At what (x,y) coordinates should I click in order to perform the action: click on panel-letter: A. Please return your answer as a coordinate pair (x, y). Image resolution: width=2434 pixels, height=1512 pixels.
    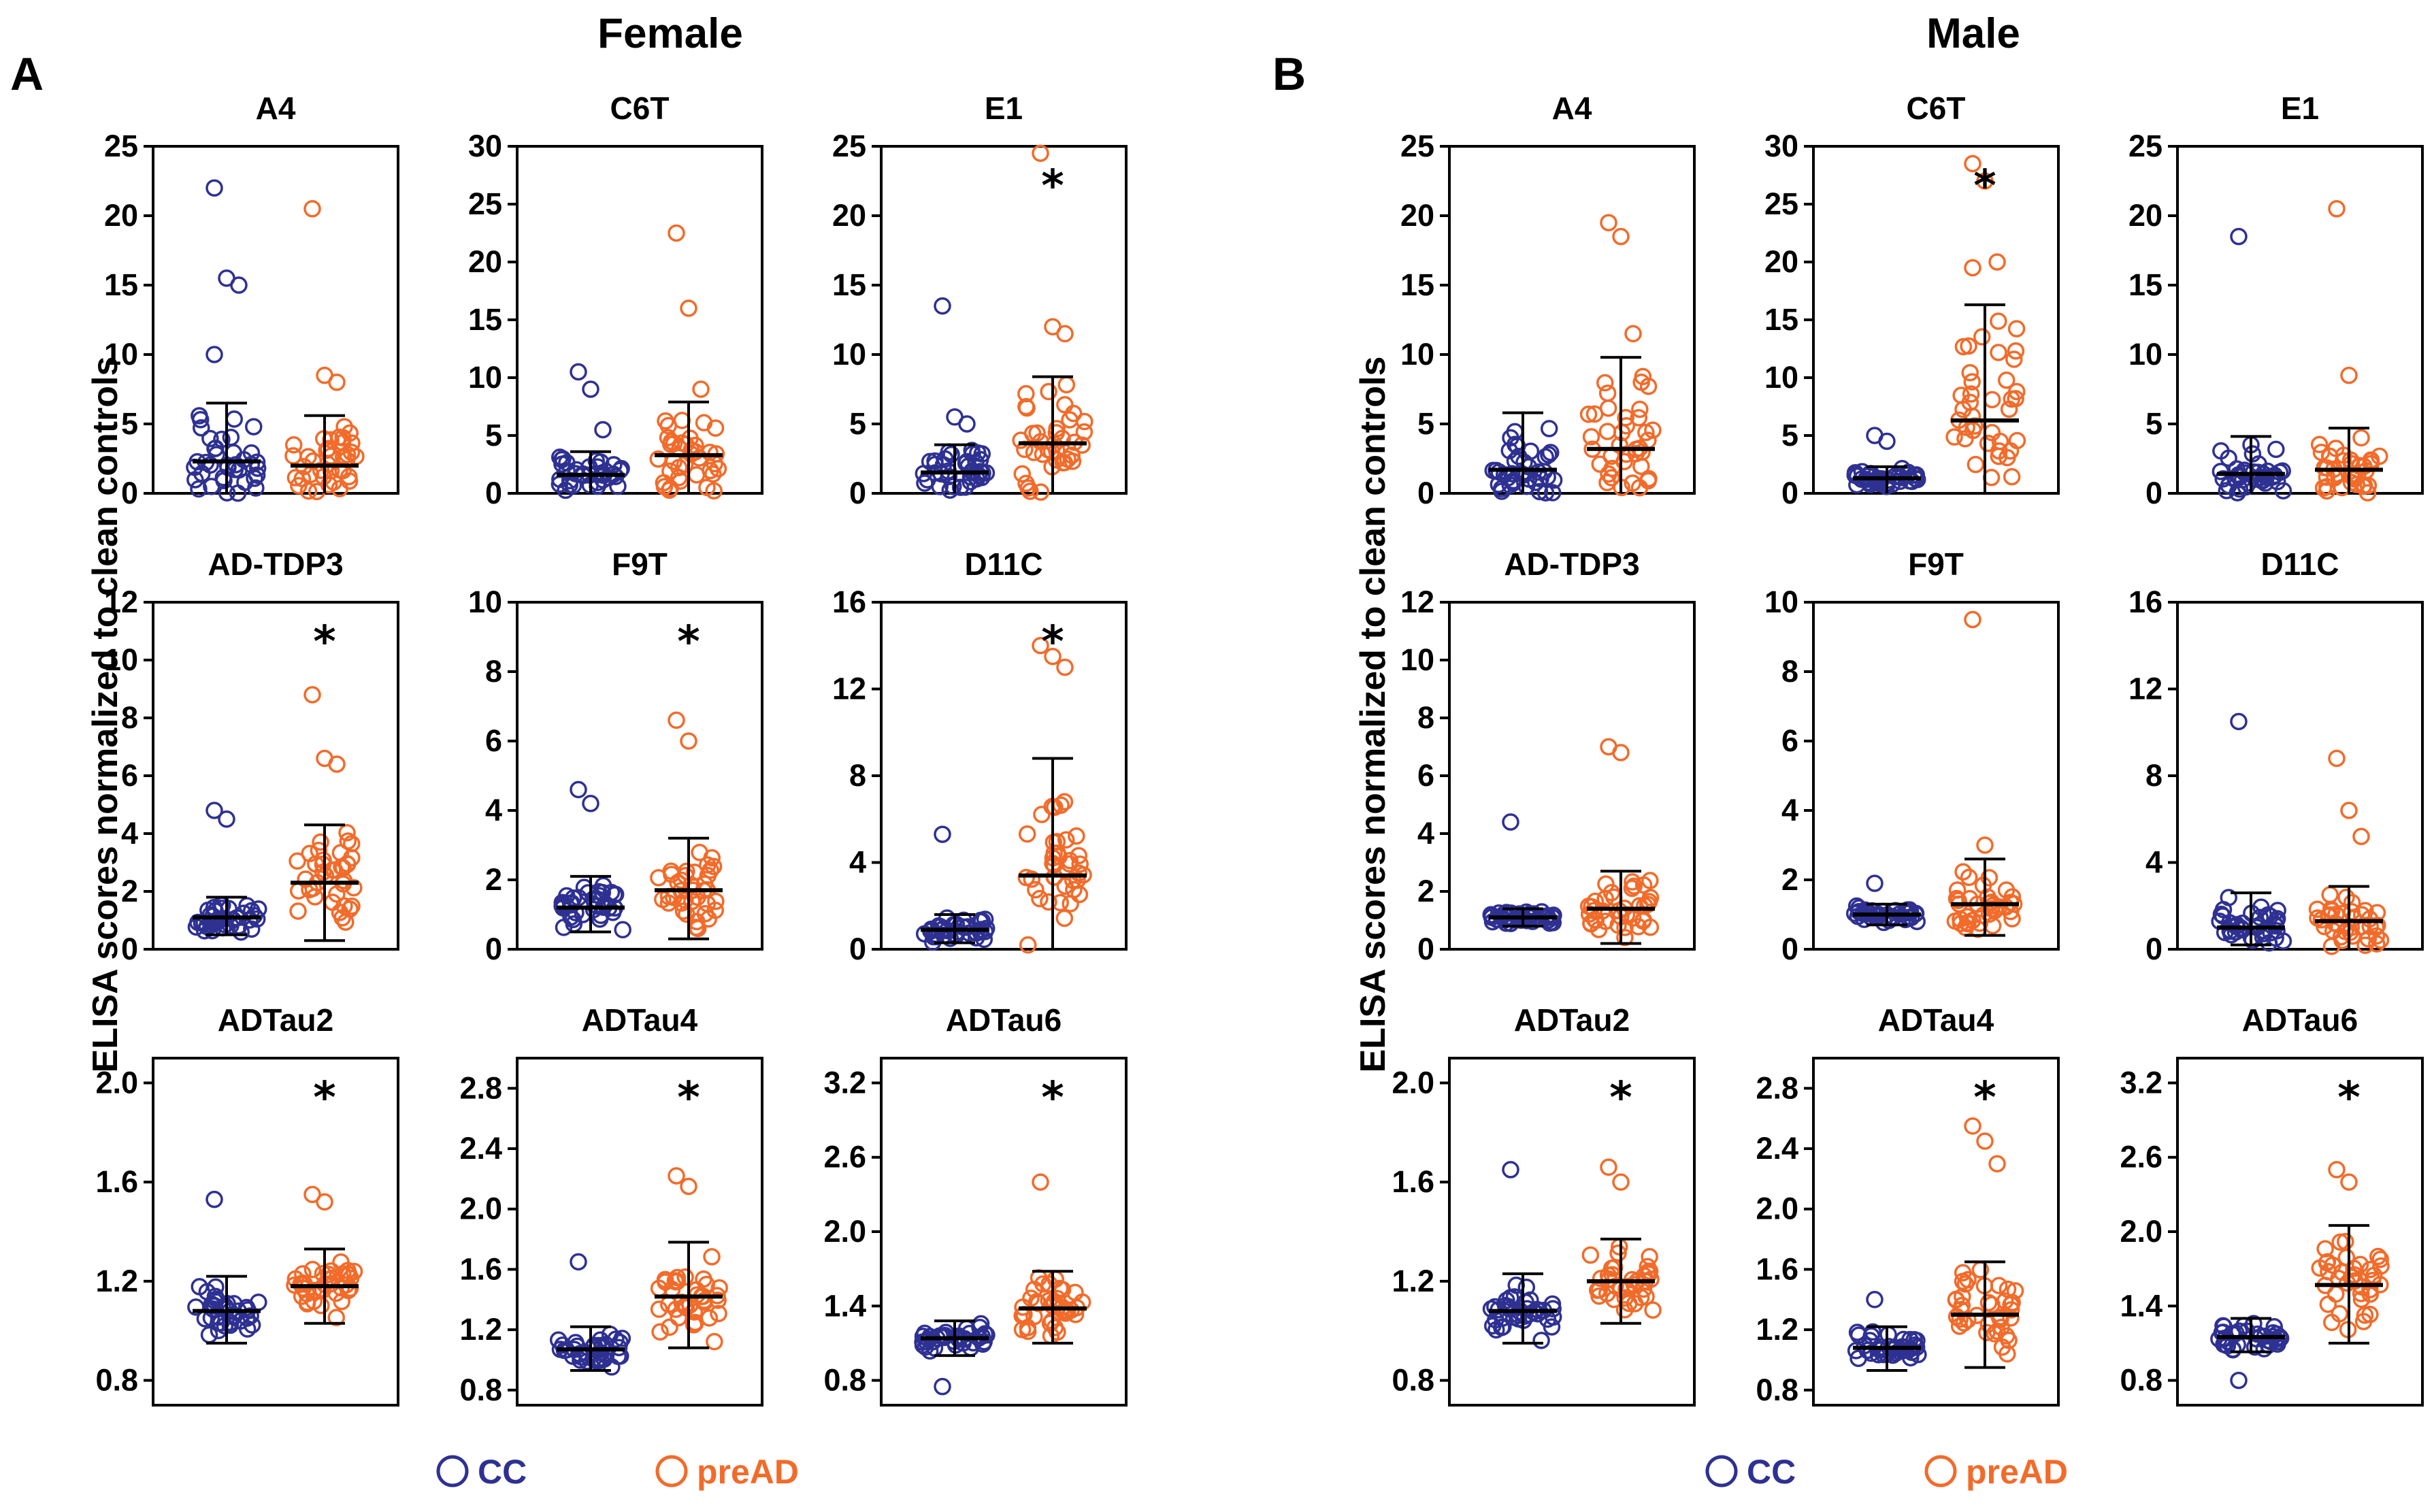
    Looking at the image, I should click on (27, 74).